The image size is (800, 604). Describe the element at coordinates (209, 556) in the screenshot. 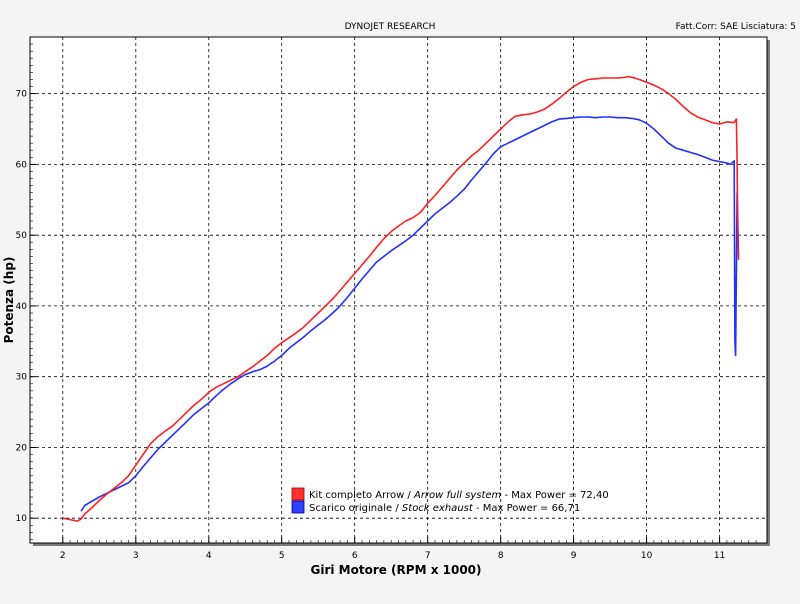

I see `x-tick-label: 4` at that location.